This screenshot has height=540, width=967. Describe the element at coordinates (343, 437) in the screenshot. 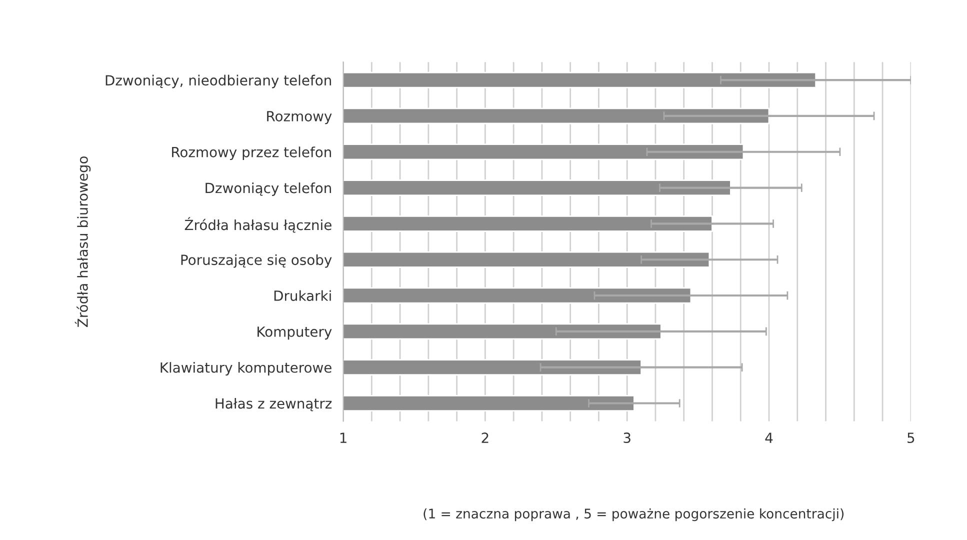

I see `x-tick-label: 1` at that location.